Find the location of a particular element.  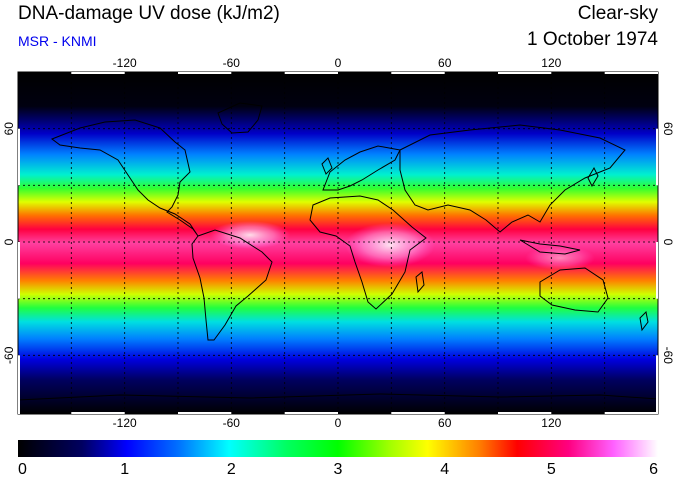

colorbar-labels: 0 1 2 3 4 5 6 is located at coordinates (338, 469).